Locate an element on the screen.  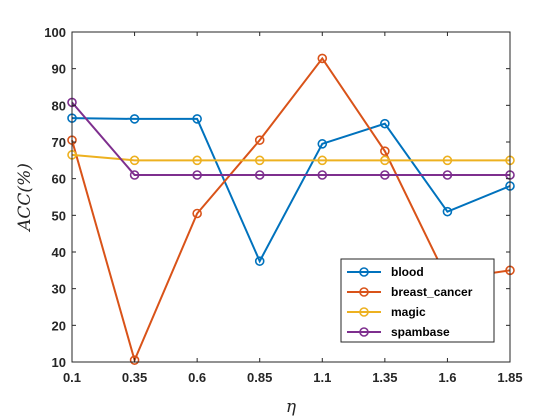
y-tick-label: 100 is located at coordinates (55, 32).